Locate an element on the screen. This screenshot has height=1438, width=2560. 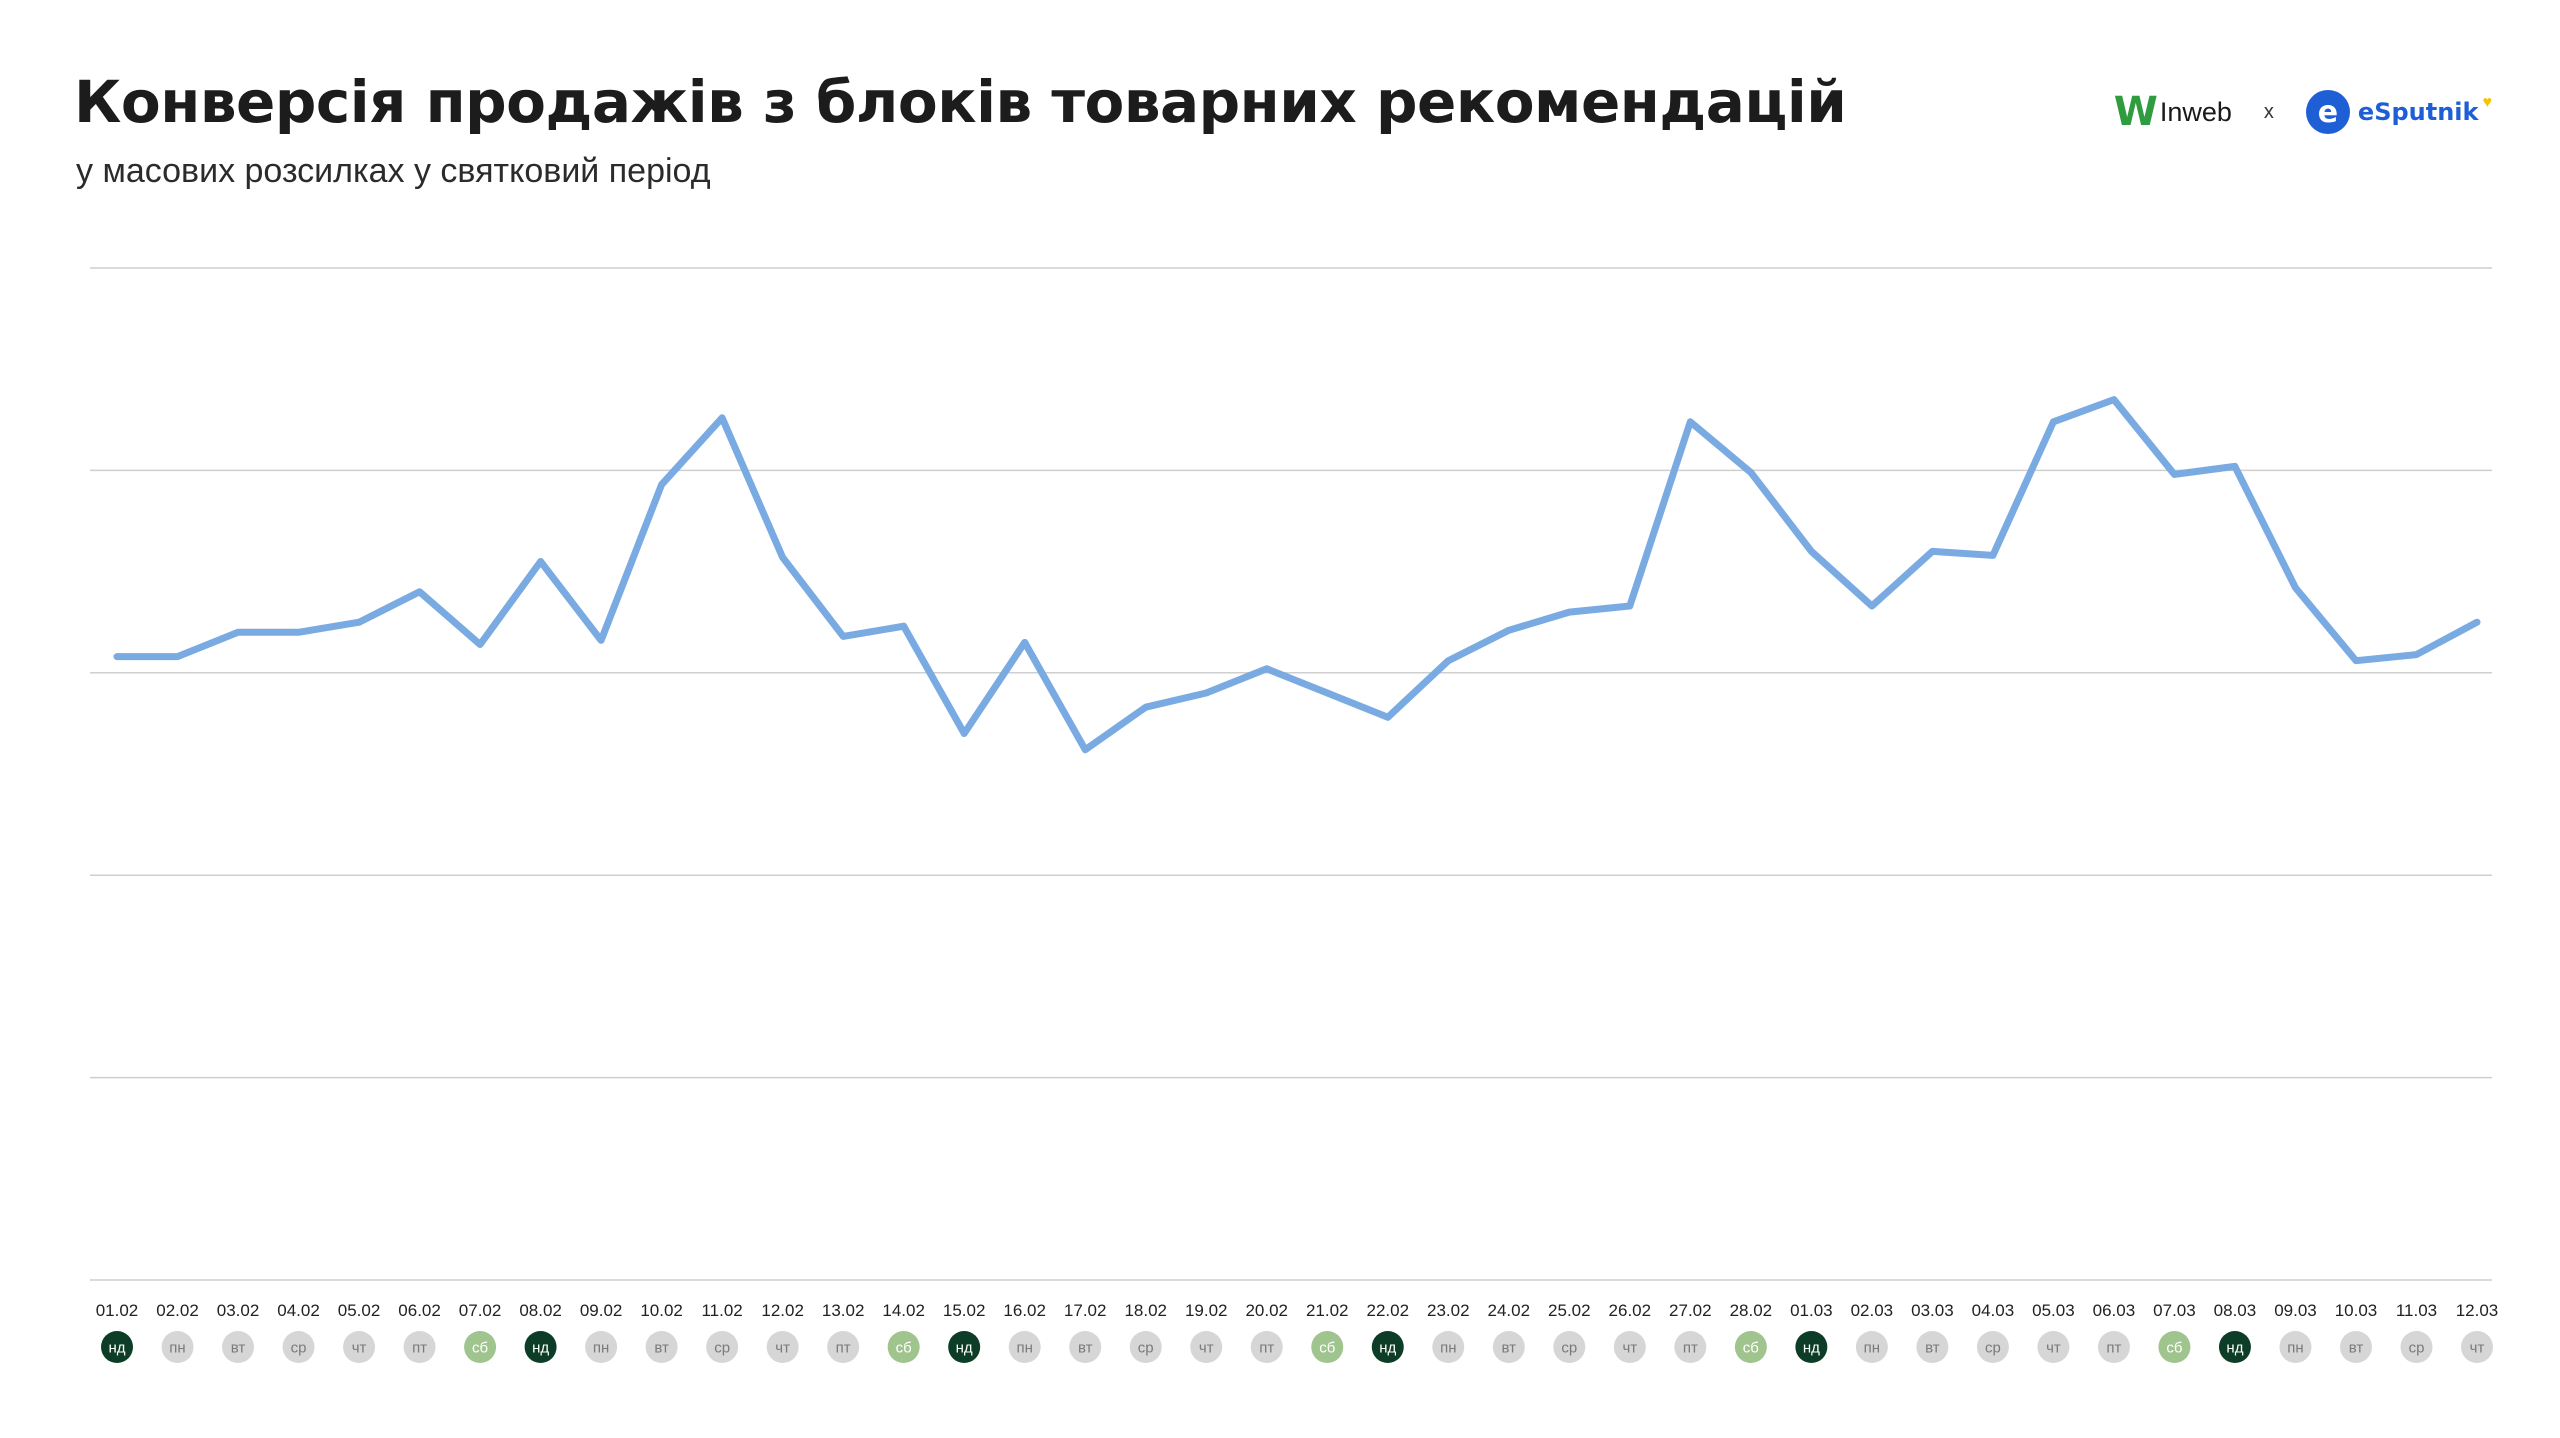
x-tick-label: 01.02 is located at coordinates (117, 1310).